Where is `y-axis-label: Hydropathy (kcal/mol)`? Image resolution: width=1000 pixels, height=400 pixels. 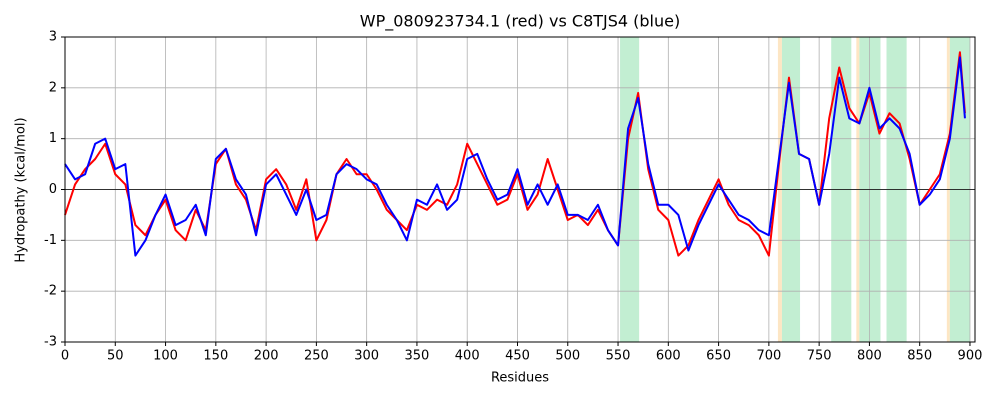 y-axis-label: Hydropathy (kcal/mol) is located at coordinates (21, 189).